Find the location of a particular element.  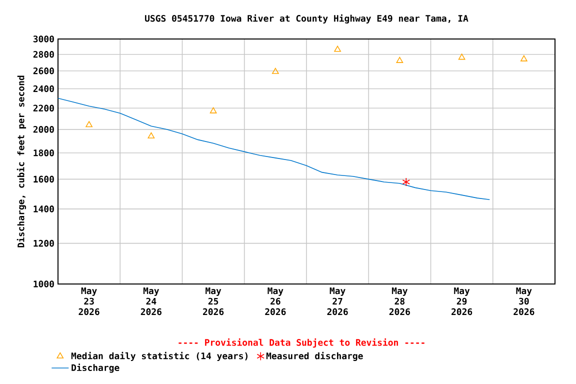

y-axis-title: Discharge, cubic feet per second is located at coordinates (21, 162).